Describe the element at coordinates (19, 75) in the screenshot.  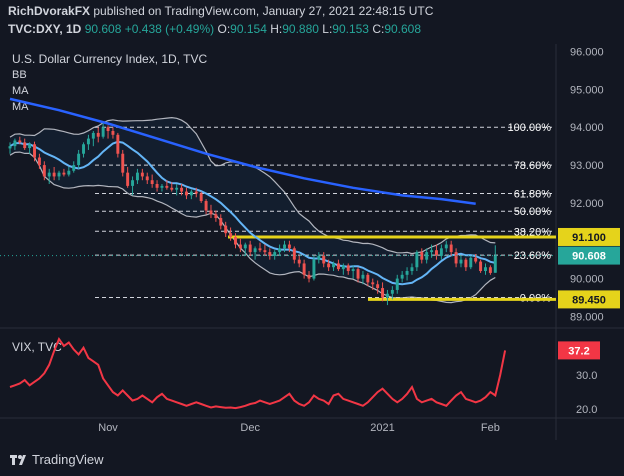
I see `indicator-label-bb: BB` at that location.